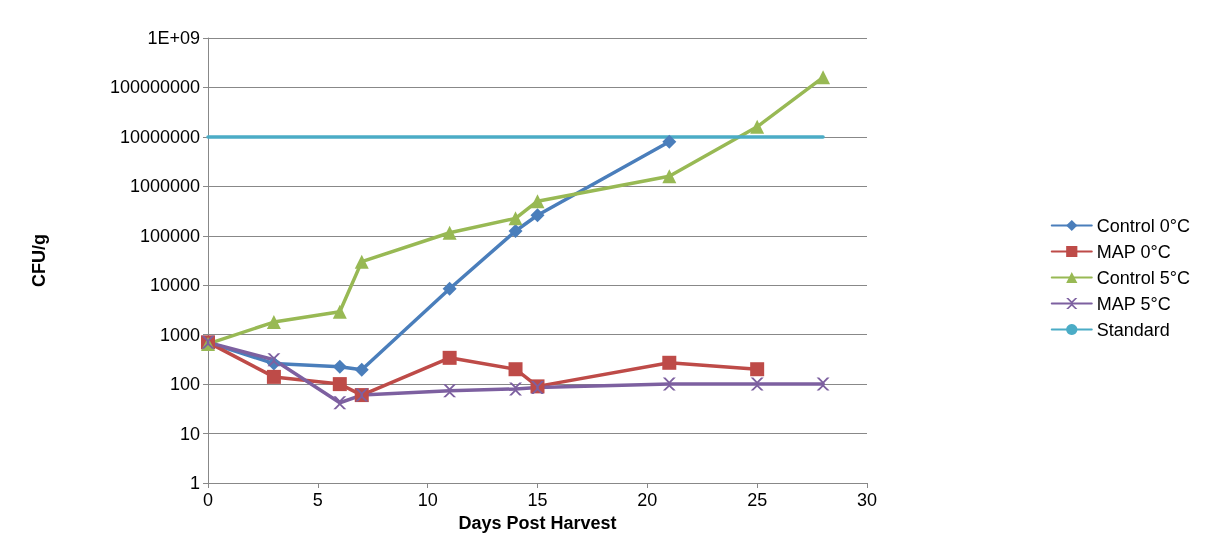  I want to click on y-tick-label: 100000, so click(169, 235).